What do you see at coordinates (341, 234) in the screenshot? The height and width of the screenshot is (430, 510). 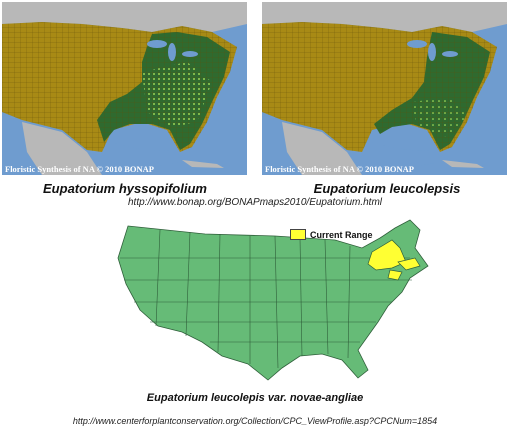 I see `legend-label: Current Range` at bounding box center [341, 234].